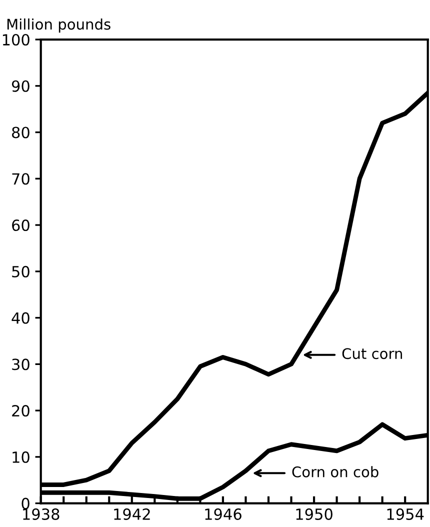 The height and width of the screenshot is (527, 430). I want to click on y-axis-title: Million pounds, so click(58, 25).